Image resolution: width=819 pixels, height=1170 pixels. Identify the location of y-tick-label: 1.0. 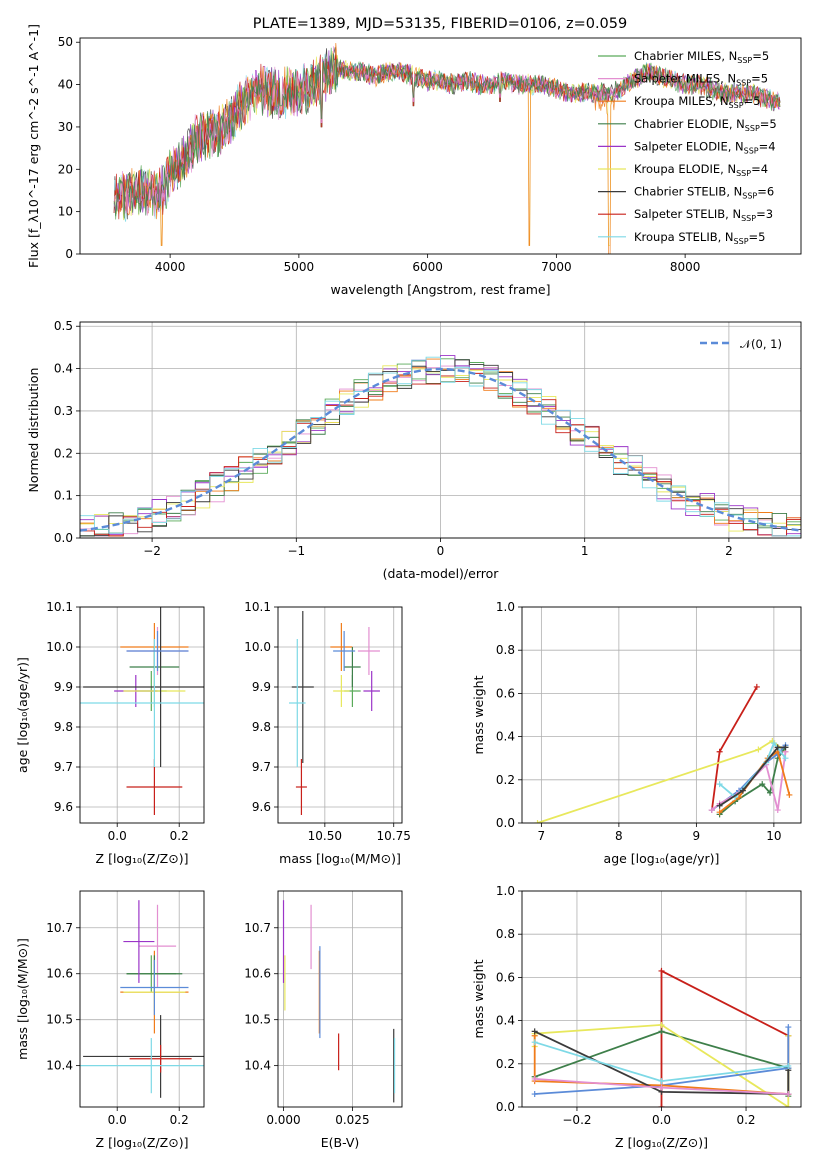
(505, 607).